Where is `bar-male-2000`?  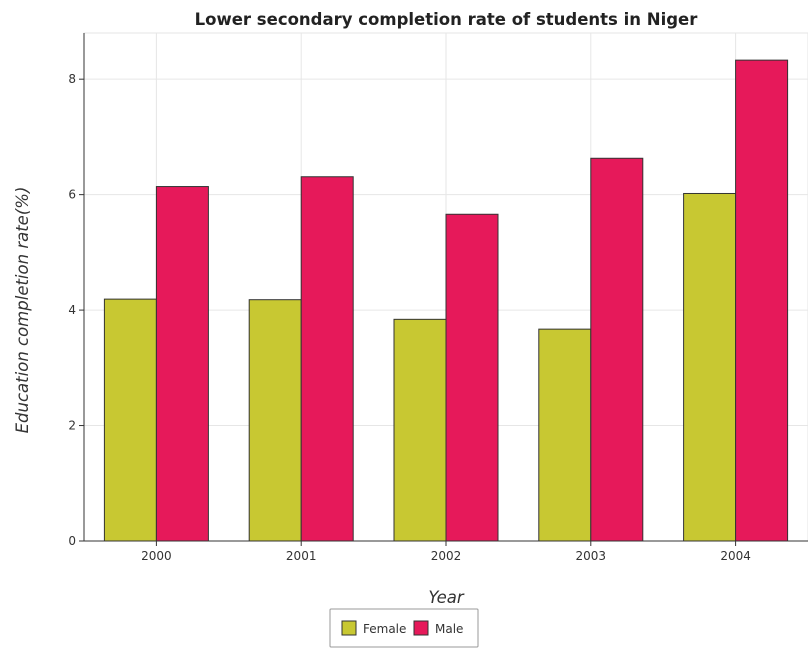 bar-male-2000 is located at coordinates (182, 364).